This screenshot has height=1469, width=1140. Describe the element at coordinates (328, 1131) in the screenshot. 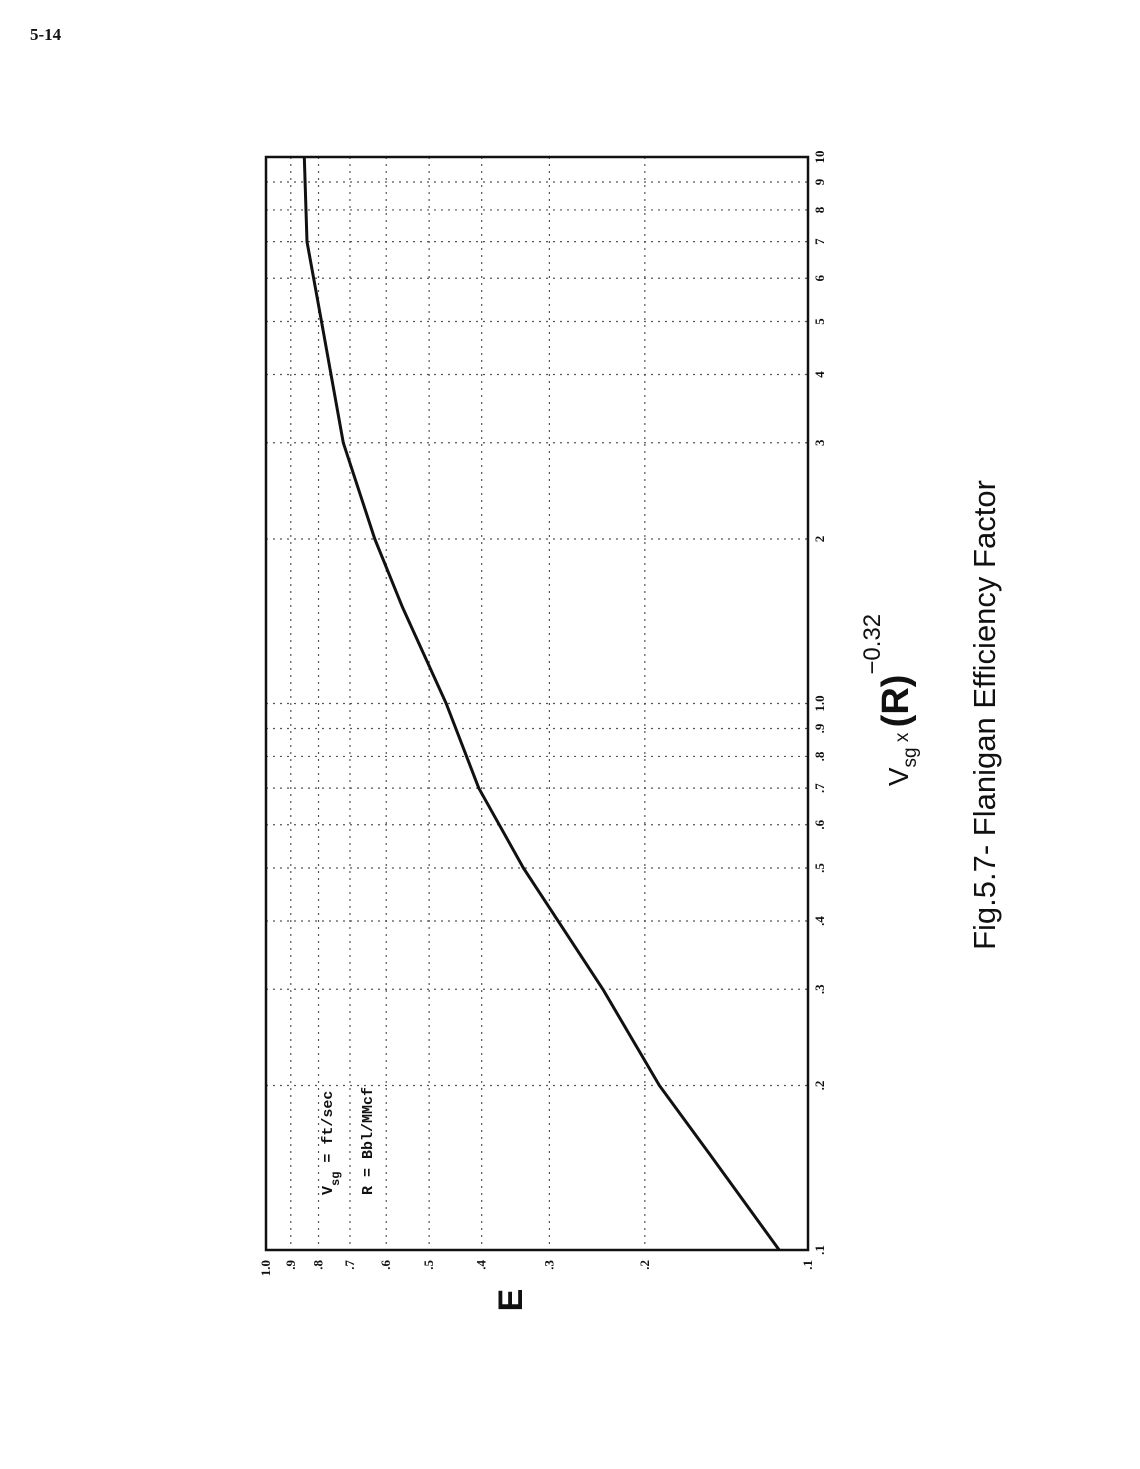

I see `annotation-part: = ft/sec` at that location.